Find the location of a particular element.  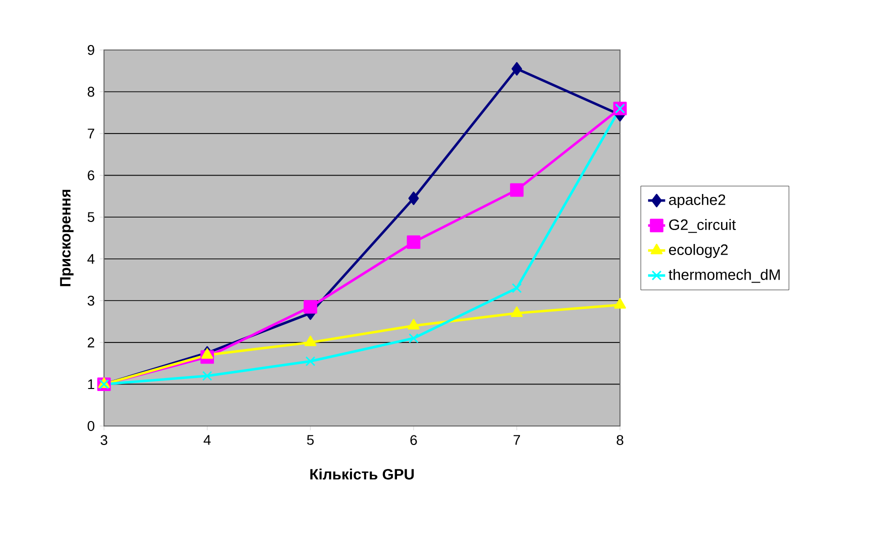

y-tick-label: 2 is located at coordinates (91, 343).